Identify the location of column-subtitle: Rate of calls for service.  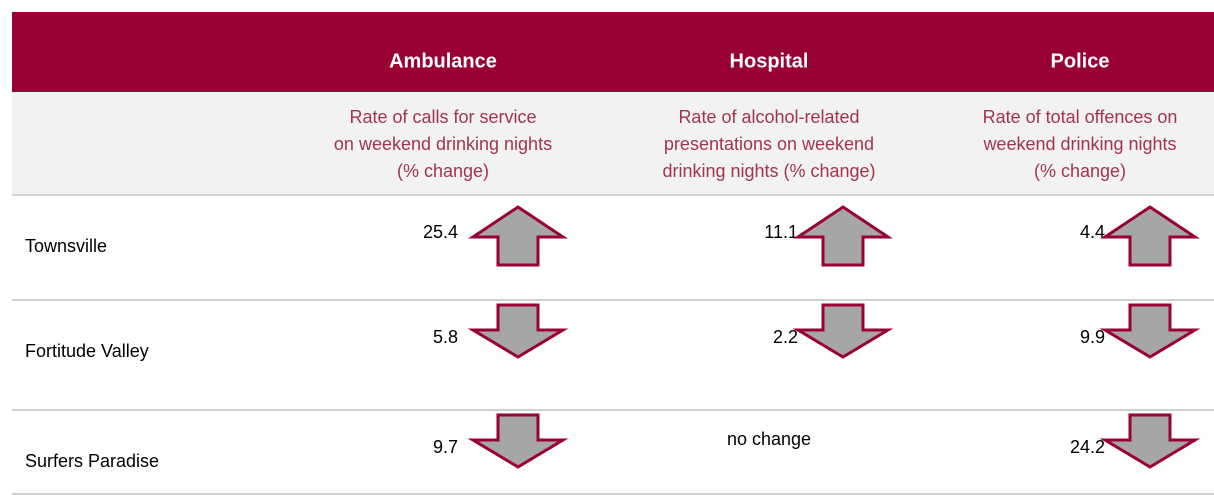
(442, 117).